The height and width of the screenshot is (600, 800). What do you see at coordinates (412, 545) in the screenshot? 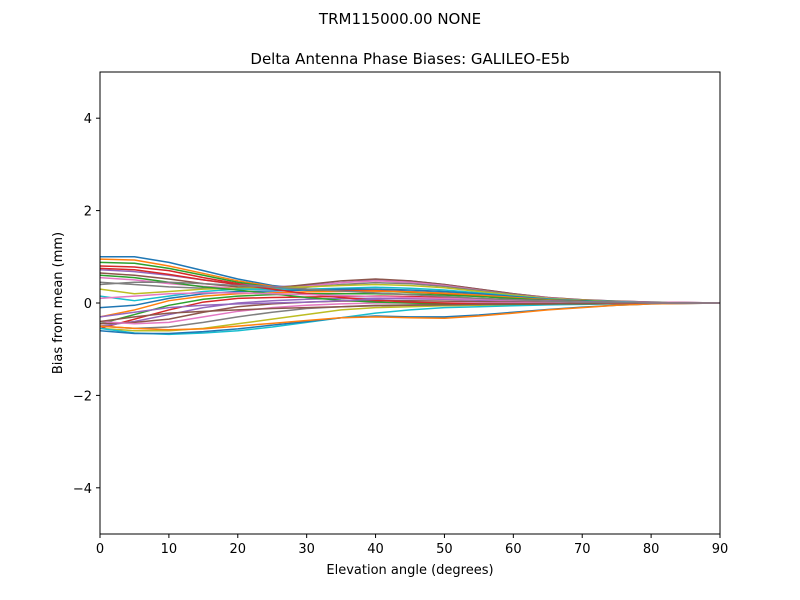
I see `x-axis: 0 10 20 30 40 50 60 70 80 90` at bounding box center [412, 545].